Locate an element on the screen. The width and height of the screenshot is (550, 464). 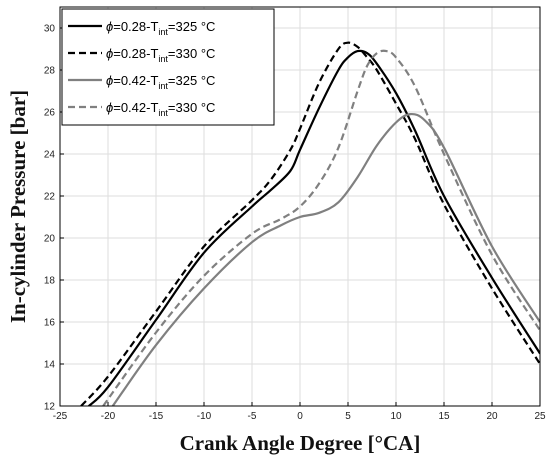
x-axis-title: Crank Angle Degree [°CA] is located at coordinates (300, 443).